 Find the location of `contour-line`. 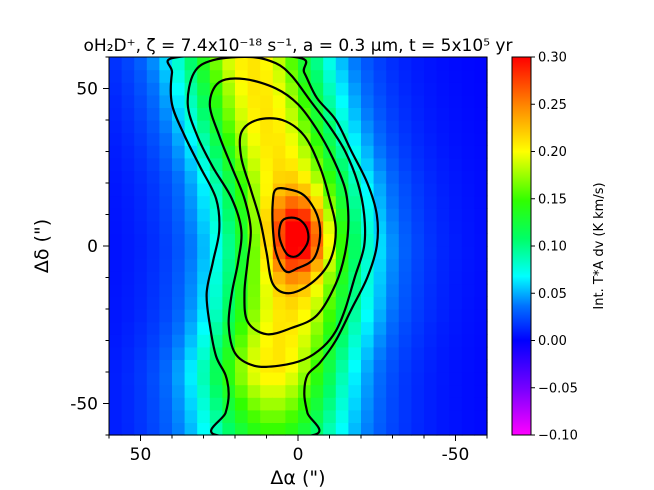

contour-line is located at coordinates (279, 206).